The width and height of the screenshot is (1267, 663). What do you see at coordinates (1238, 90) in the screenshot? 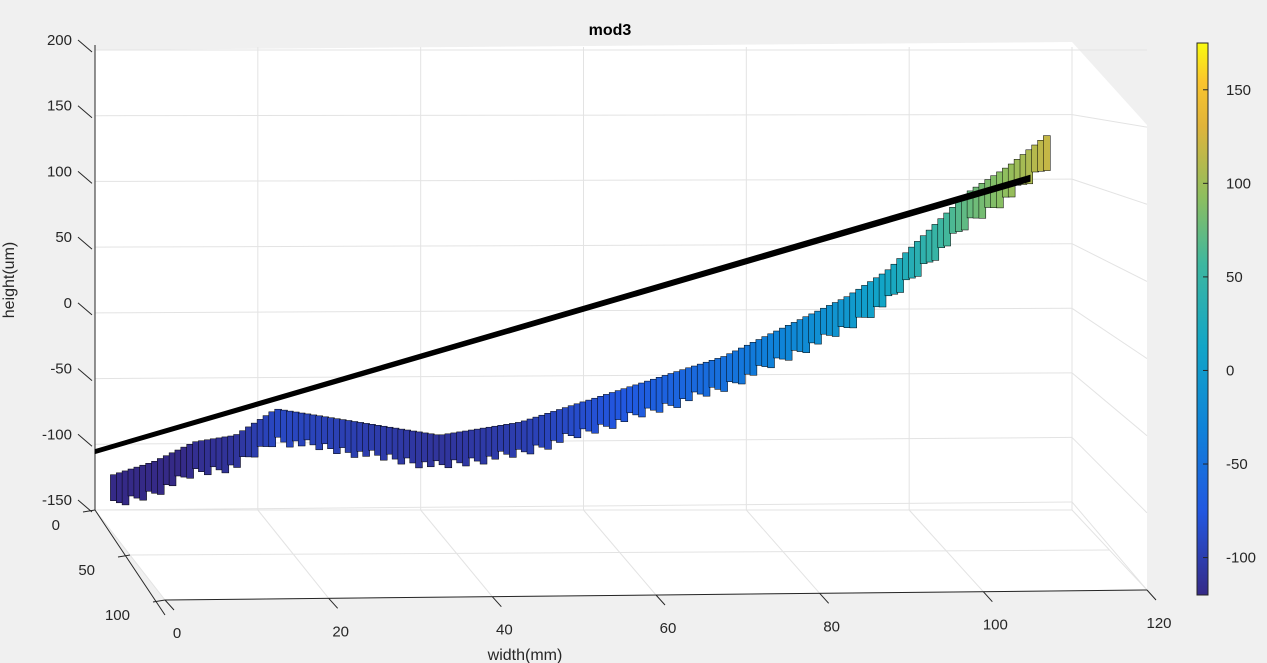
I see `colorbar-tick-label: 150` at bounding box center [1238, 90].